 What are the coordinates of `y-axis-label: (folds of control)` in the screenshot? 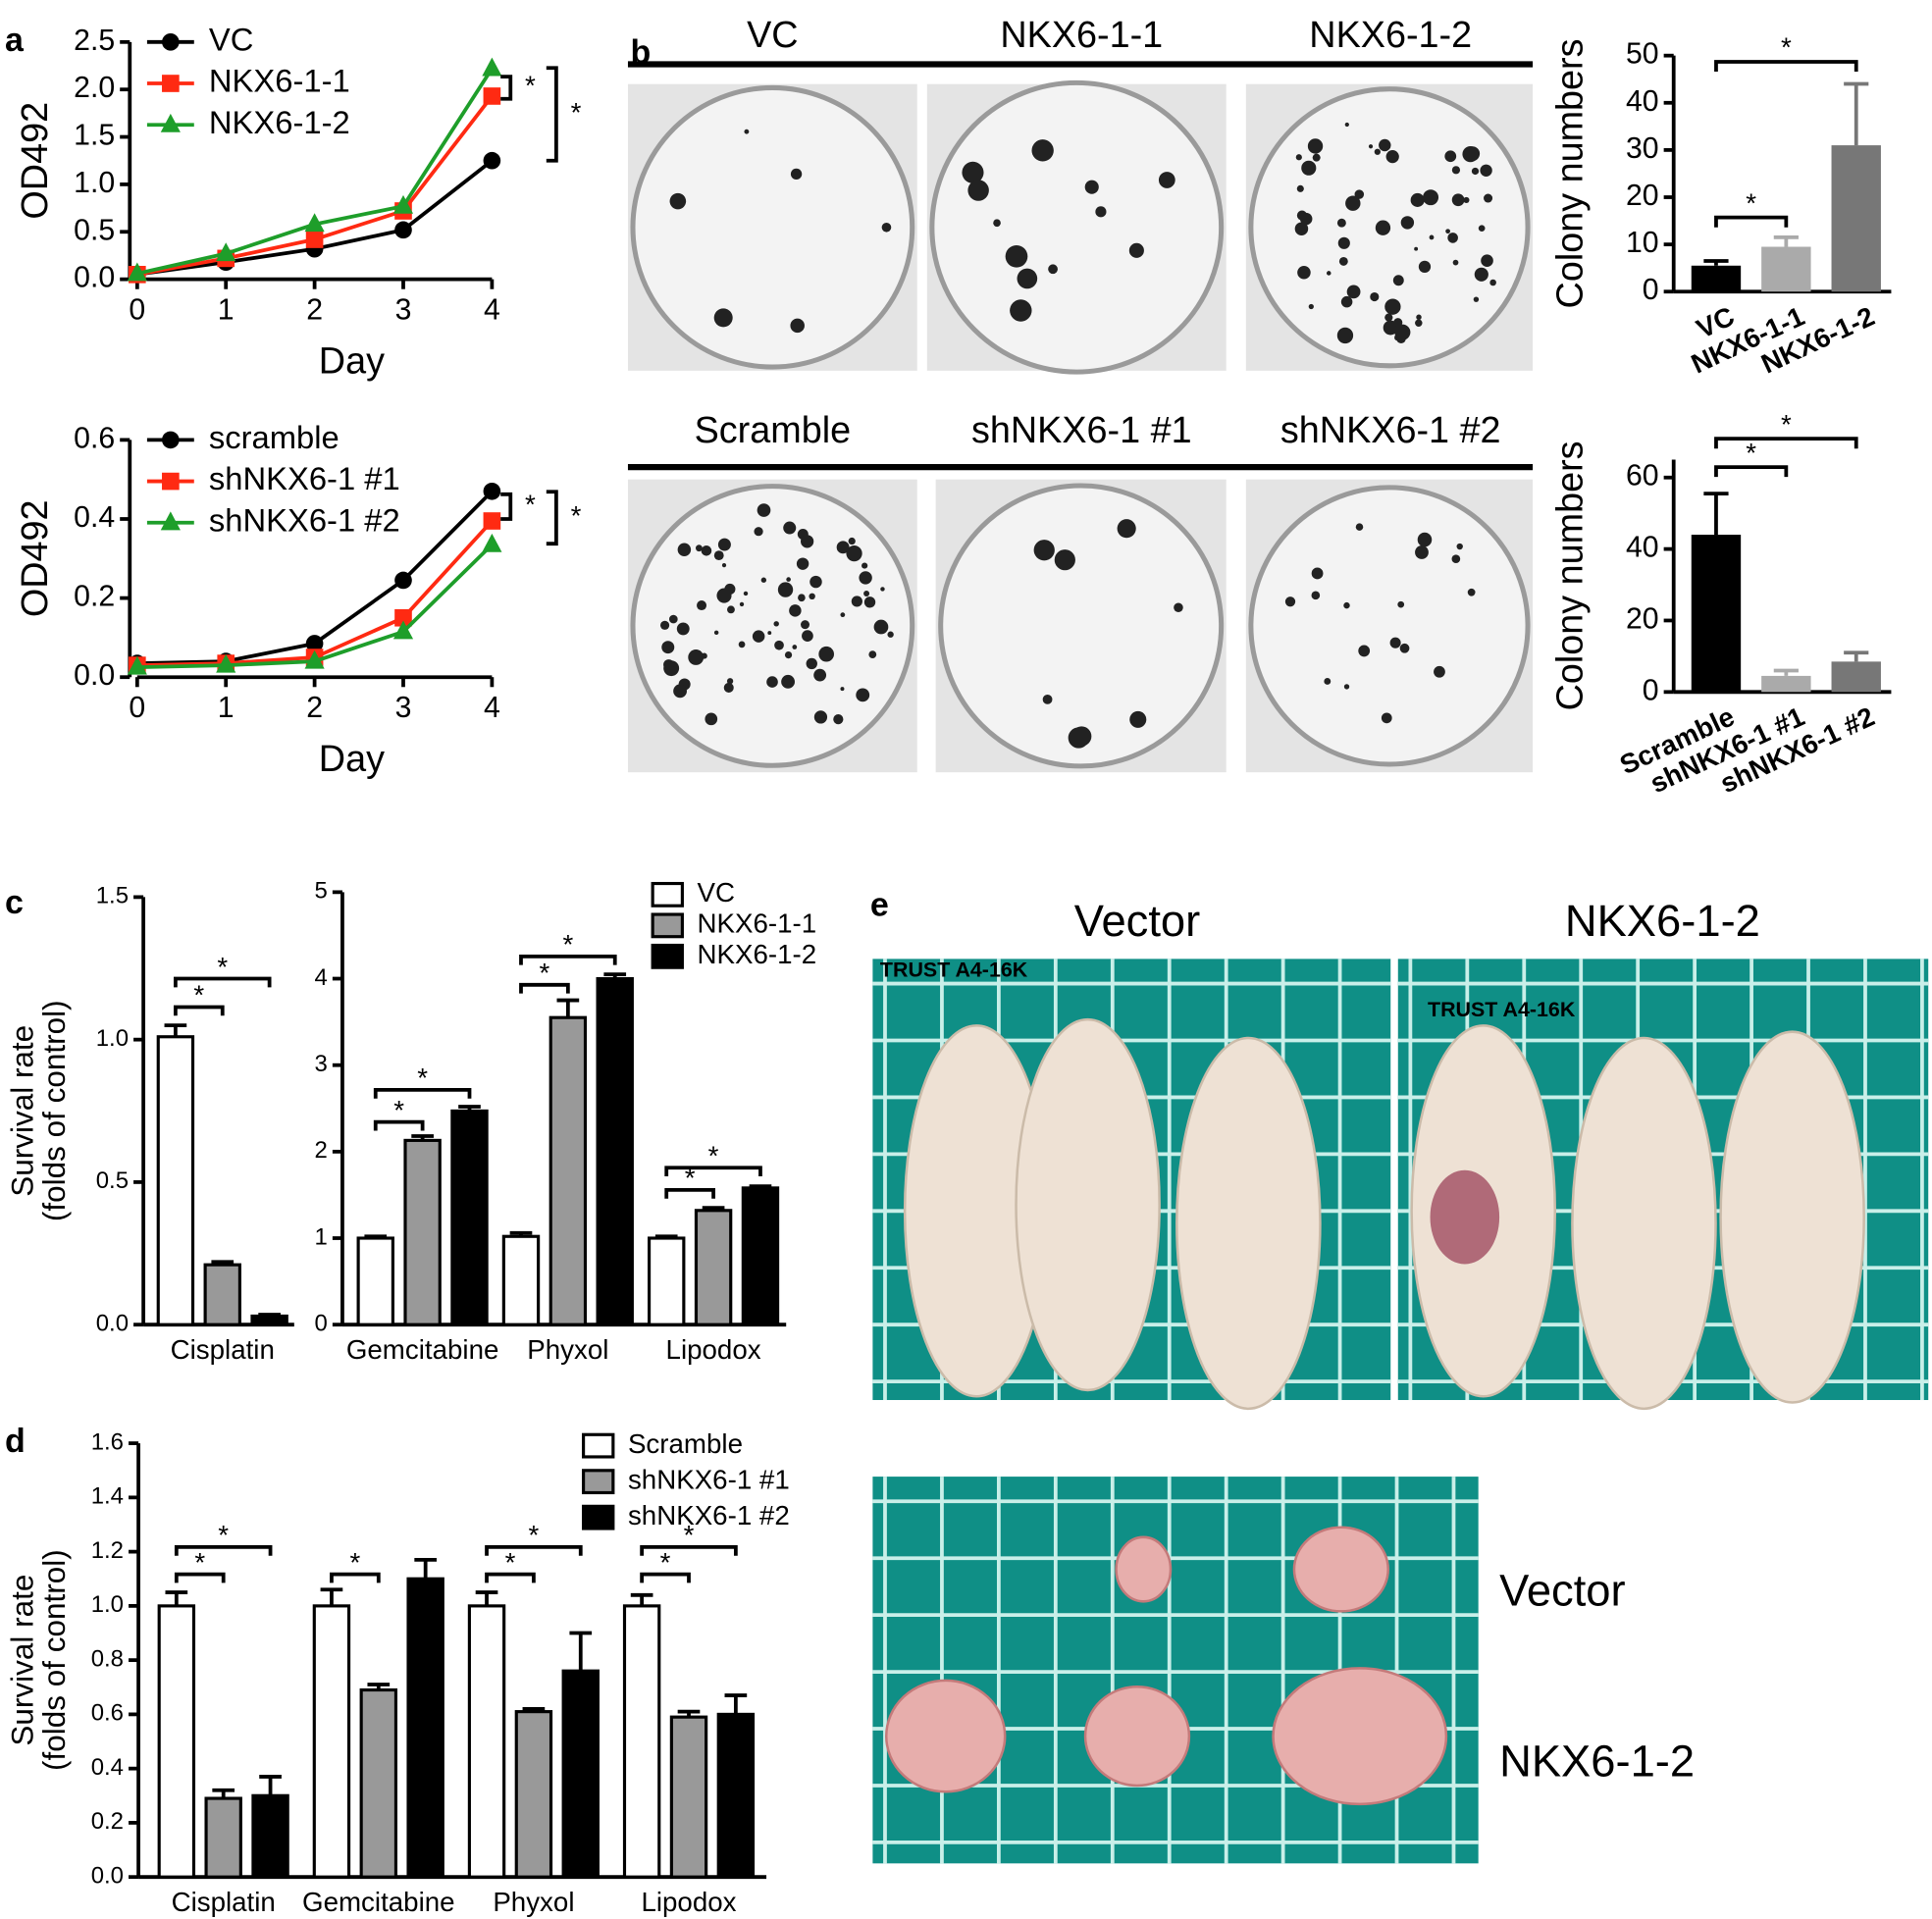 It's located at (54, 1660).